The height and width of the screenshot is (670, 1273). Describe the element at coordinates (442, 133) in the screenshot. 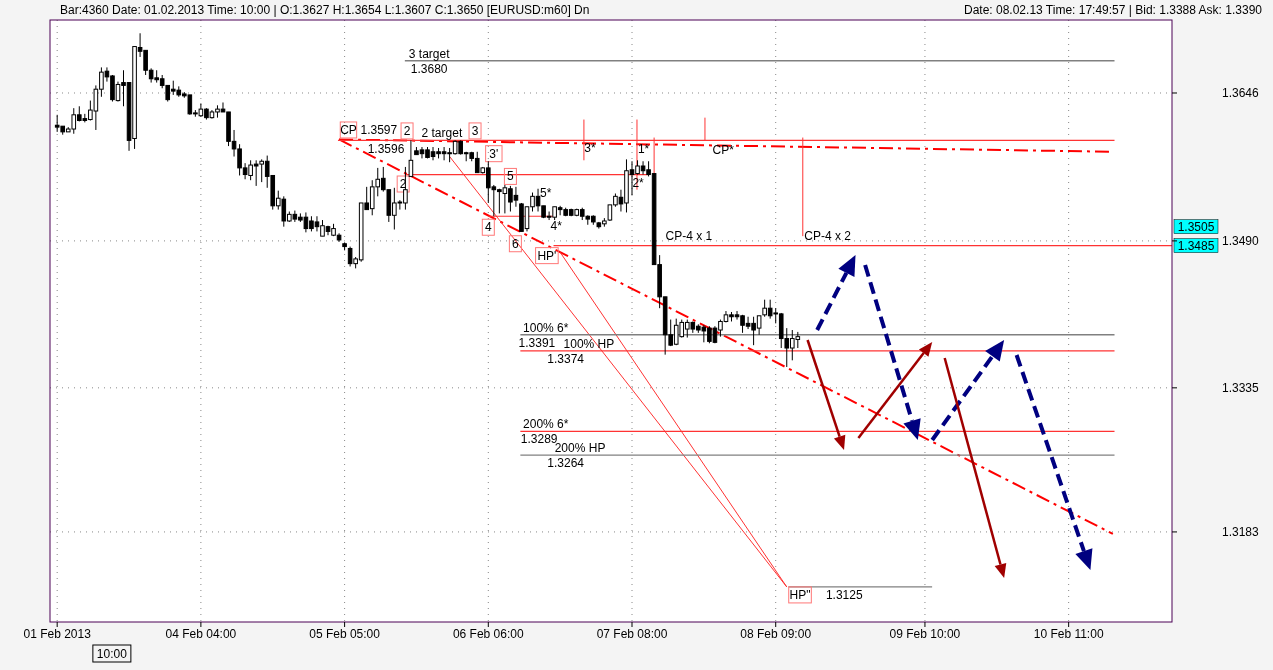

I see `annotation: 2 target` at that location.